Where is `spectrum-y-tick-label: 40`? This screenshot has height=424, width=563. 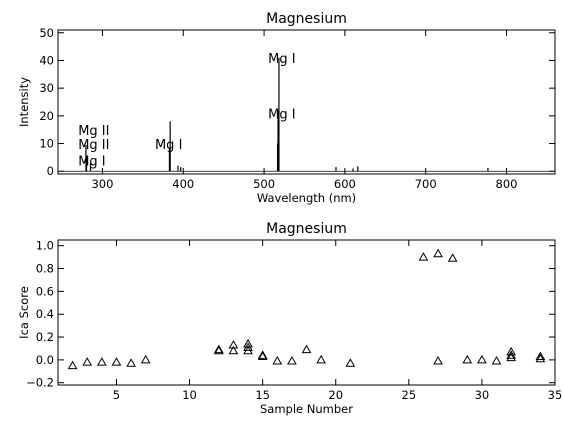 spectrum-y-tick-label: 40 is located at coordinates (46, 60).